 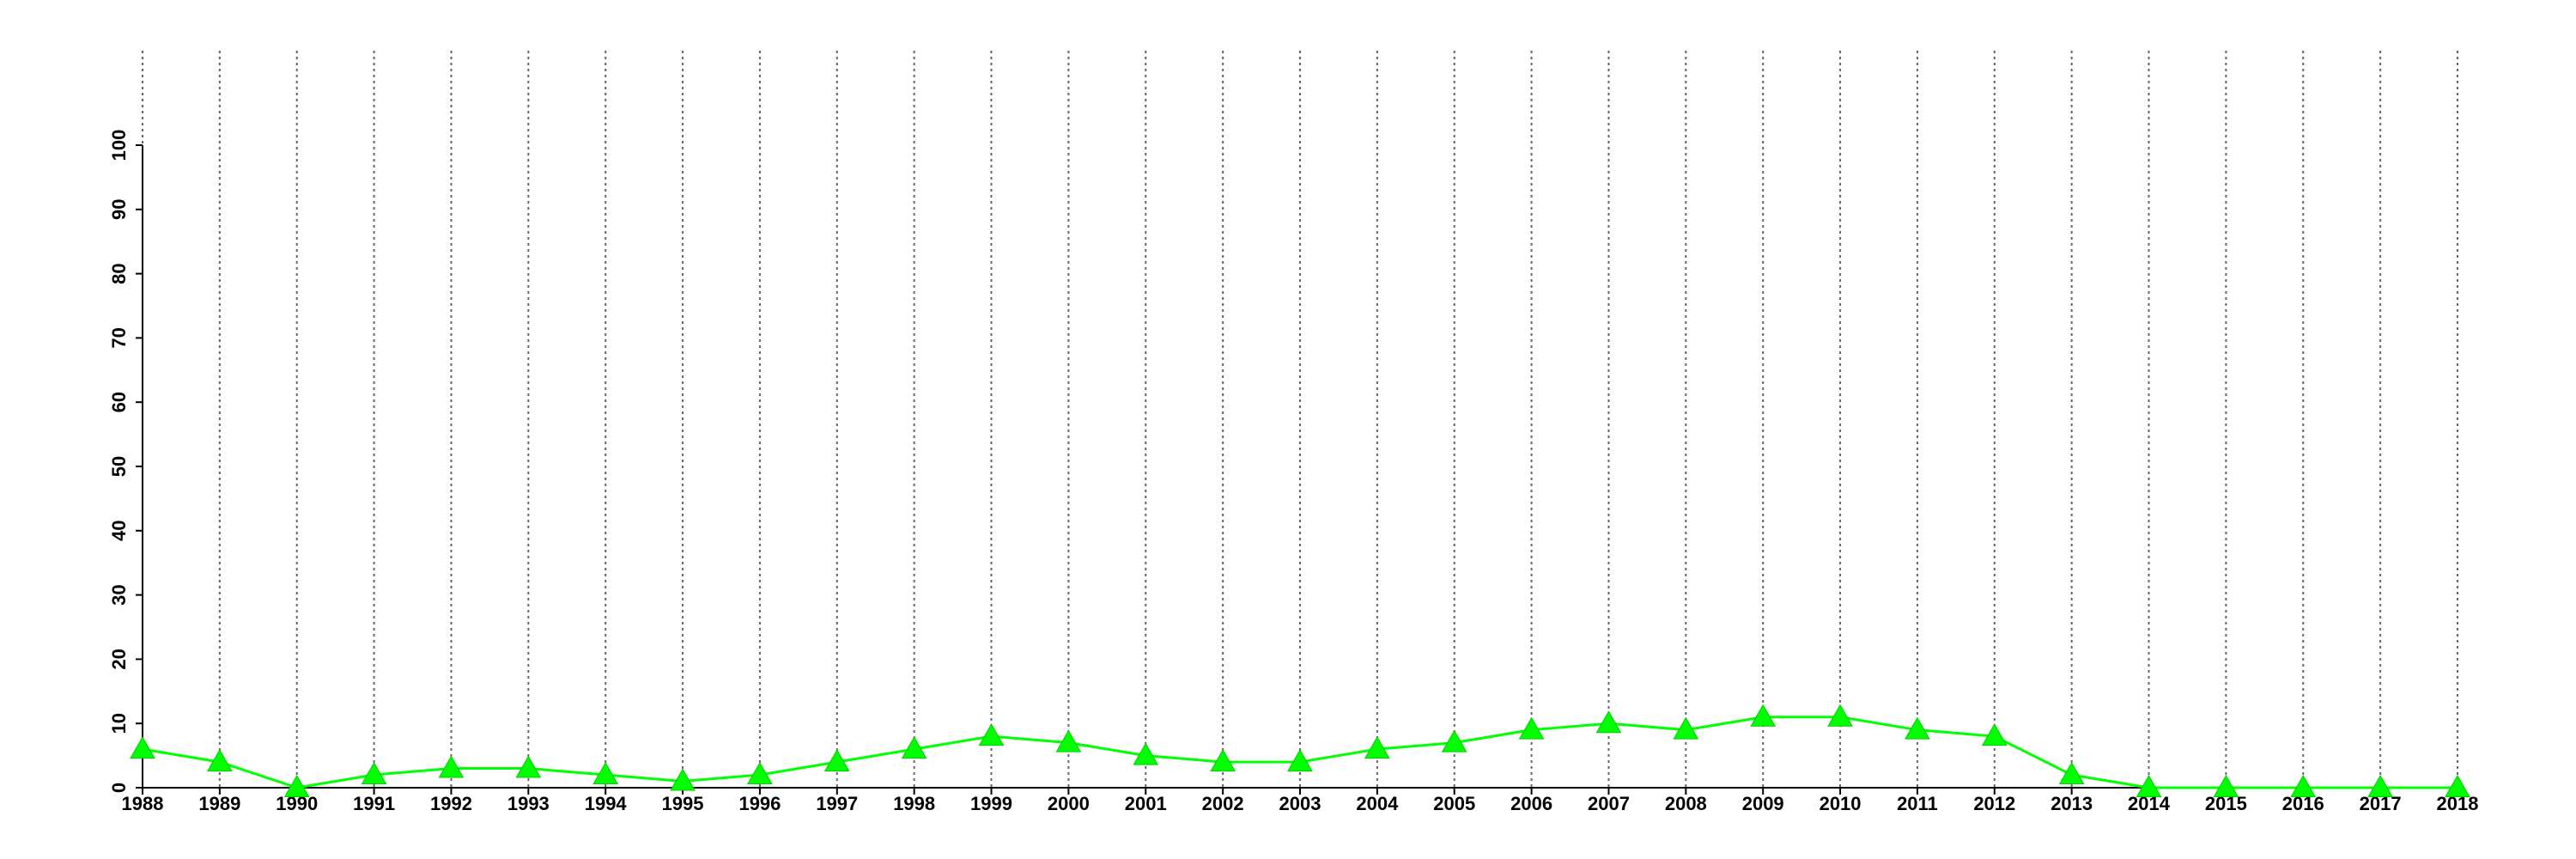 I want to click on x-tick-label: 1988, so click(x=143, y=804).